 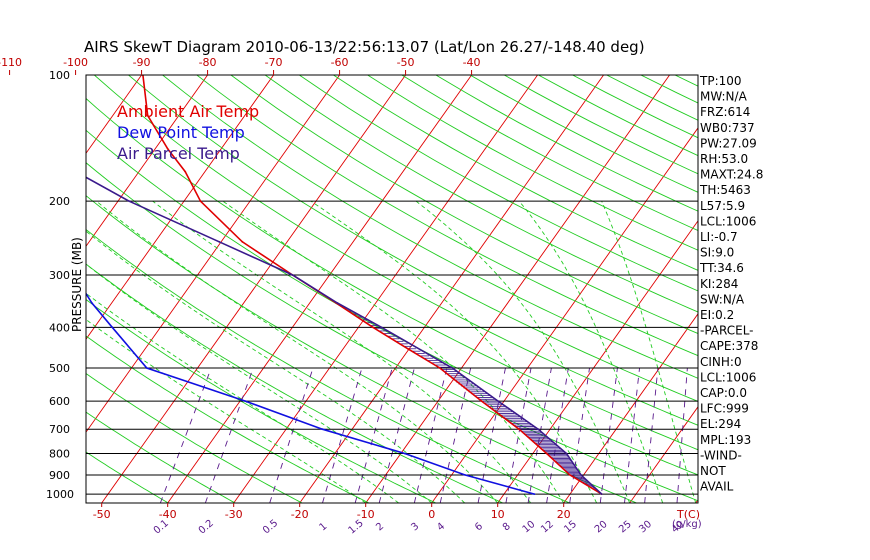 What do you see at coordinates (724, 159) in the screenshot?
I see `stat-item: RH:53.0` at bounding box center [724, 159].